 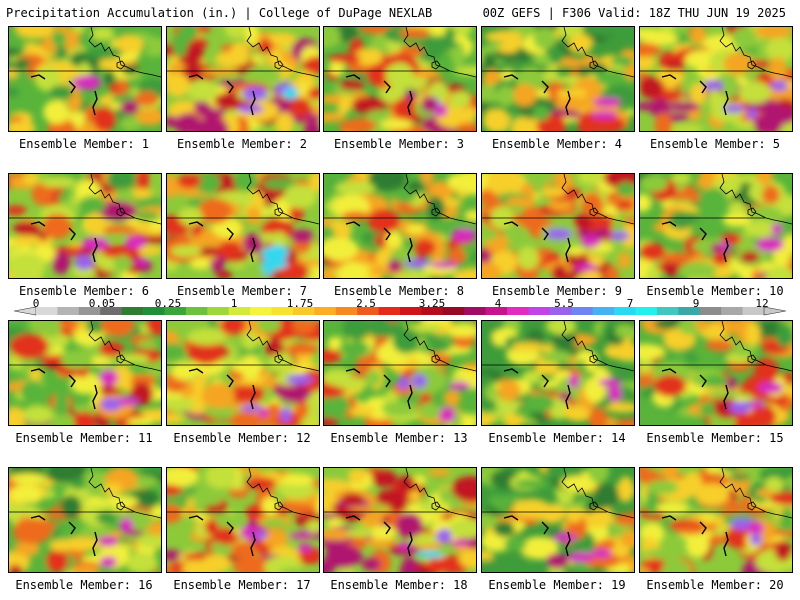 What do you see at coordinates (775, 311) in the screenshot?
I see `colorbar-right-arrow` at bounding box center [775, 311].